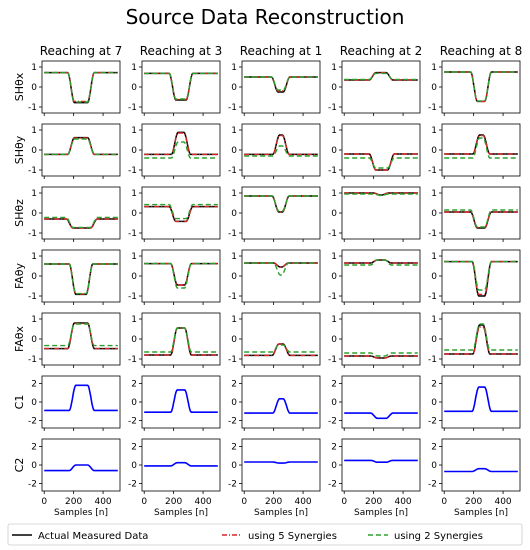  Describe the element at coordinates (481, 51) in the screenshot. I see `column-title: Reaching at 8` at that location.